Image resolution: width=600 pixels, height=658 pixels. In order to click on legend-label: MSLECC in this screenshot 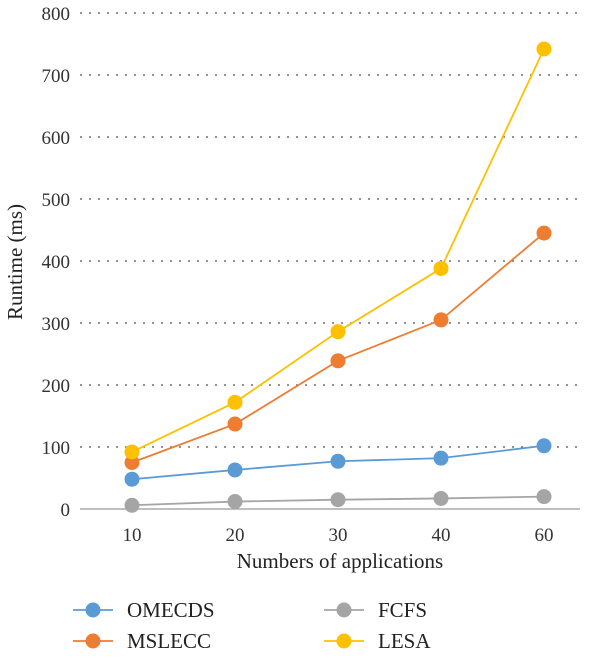, I will do `click(169, 641)`.